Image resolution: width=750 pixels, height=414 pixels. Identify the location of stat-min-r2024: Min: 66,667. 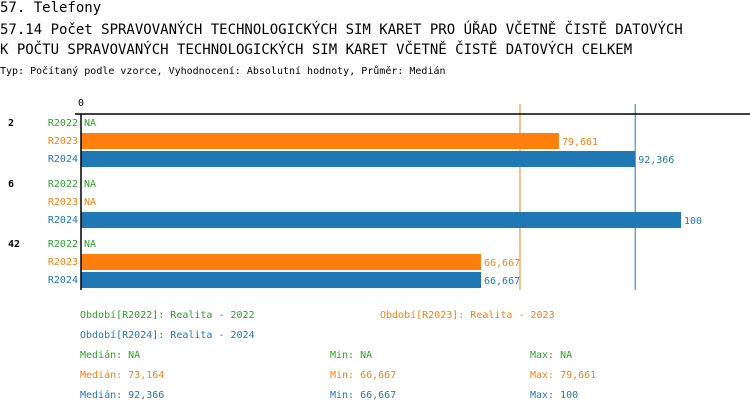
(363, 395).